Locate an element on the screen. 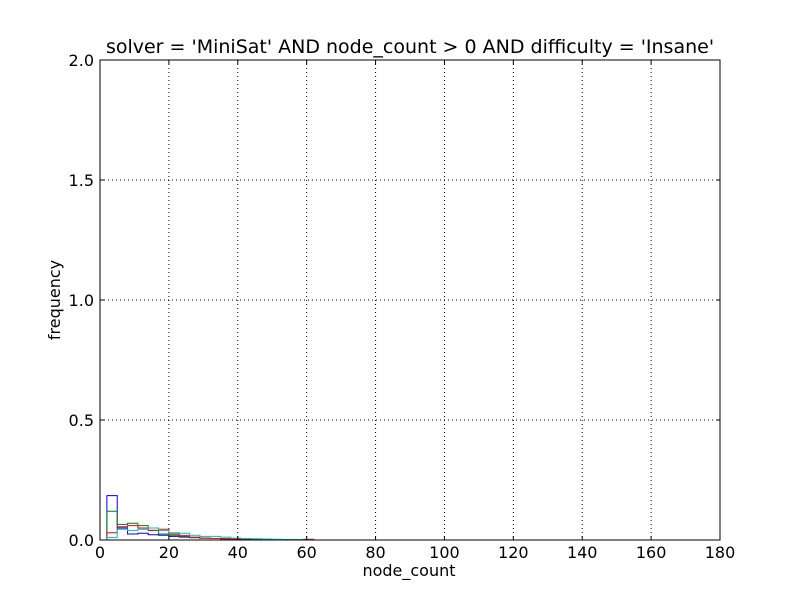 This screenshot has height=600, width=800. x-tick-label: 20 is located at coordinates (169, 552).